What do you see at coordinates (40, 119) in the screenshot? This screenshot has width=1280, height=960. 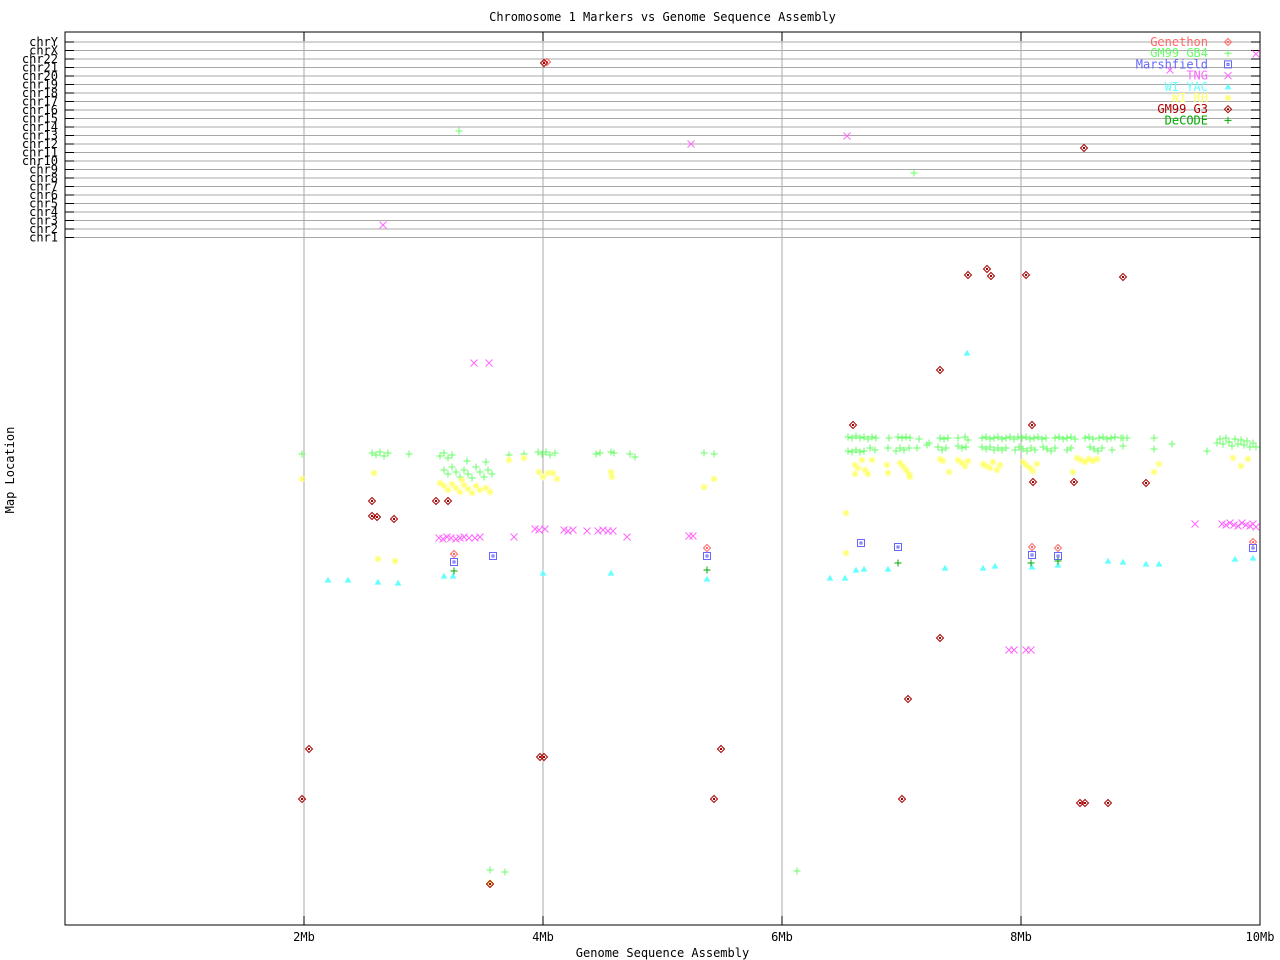 I see `y-tick-label: chr15` at bounding box center [40, 119].